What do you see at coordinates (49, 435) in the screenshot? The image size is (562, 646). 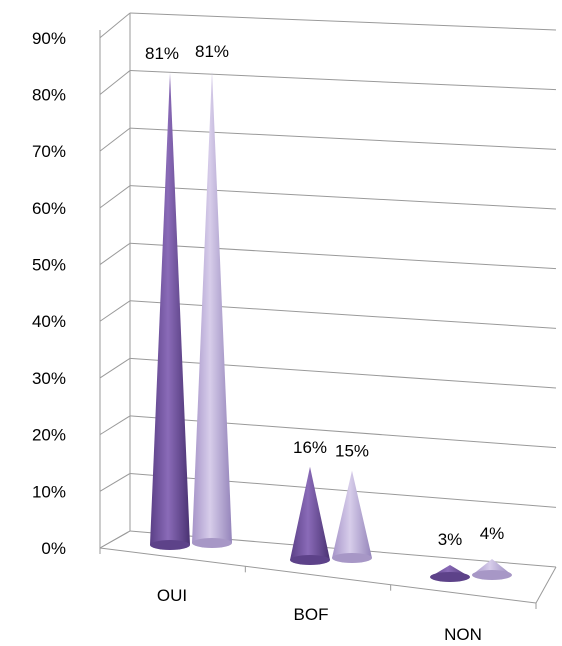 I see `y-tick-label: 20%` at bounding box center [49, 435].